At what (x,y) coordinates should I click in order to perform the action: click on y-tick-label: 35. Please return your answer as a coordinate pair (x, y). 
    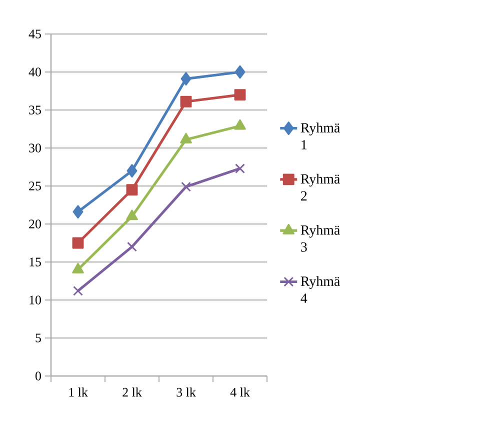
    Looking at the image, I should click on (35, 110).